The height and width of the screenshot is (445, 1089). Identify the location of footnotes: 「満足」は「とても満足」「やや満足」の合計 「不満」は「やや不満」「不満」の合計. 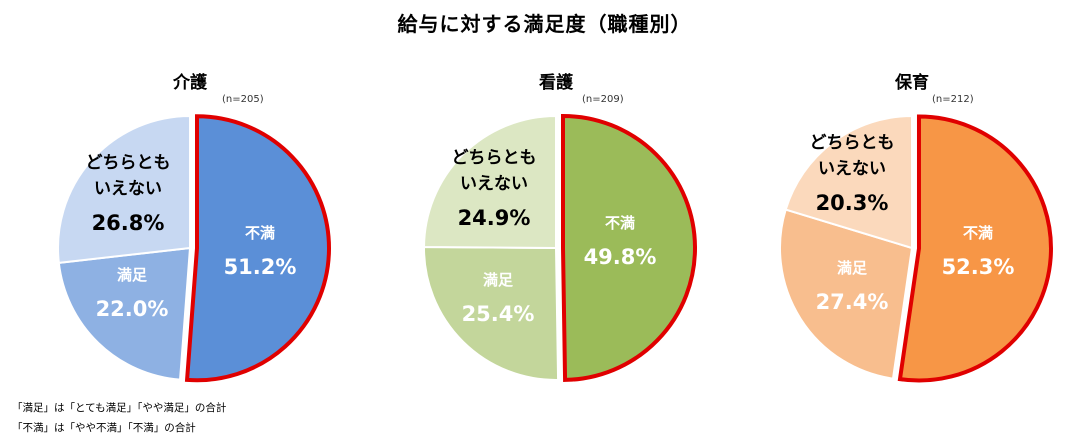
(119, 418).